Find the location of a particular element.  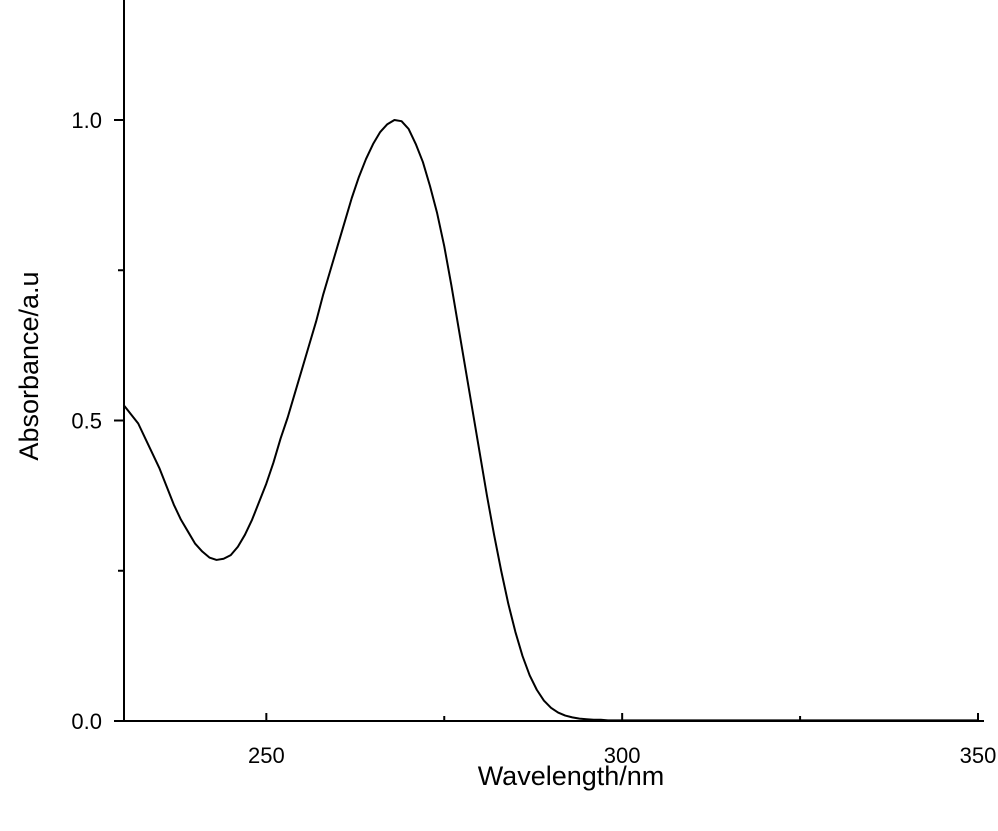

x-tick-label: 350 is located at coordinates (978, 755).